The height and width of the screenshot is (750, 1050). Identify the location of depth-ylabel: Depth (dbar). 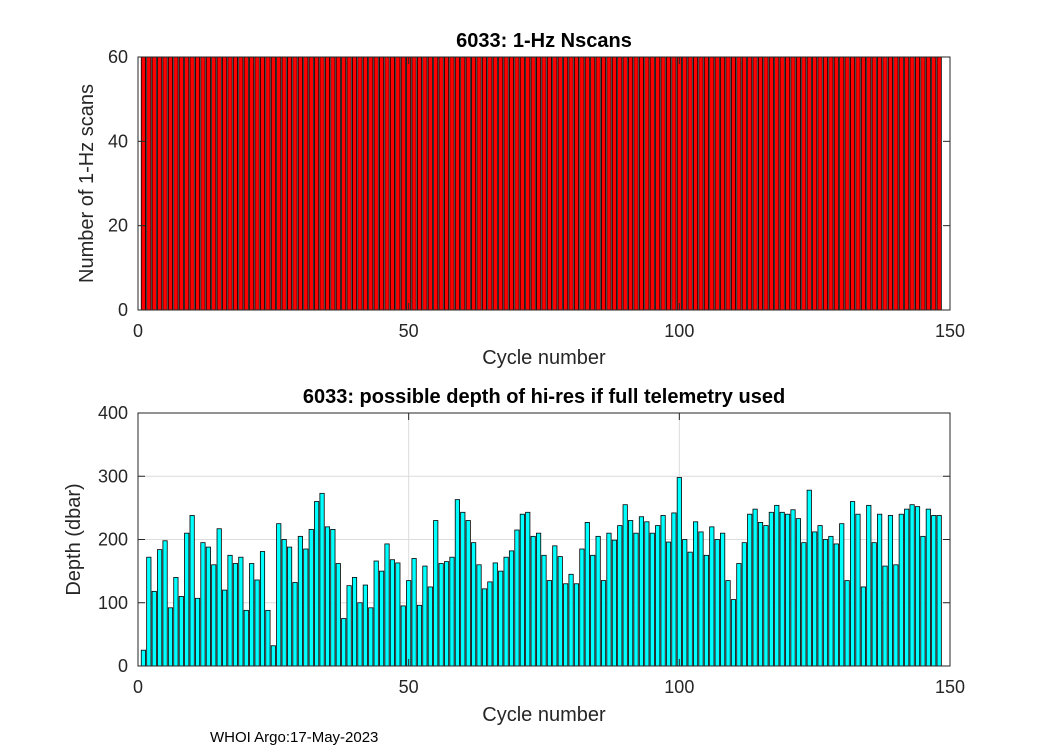
(74, 539).